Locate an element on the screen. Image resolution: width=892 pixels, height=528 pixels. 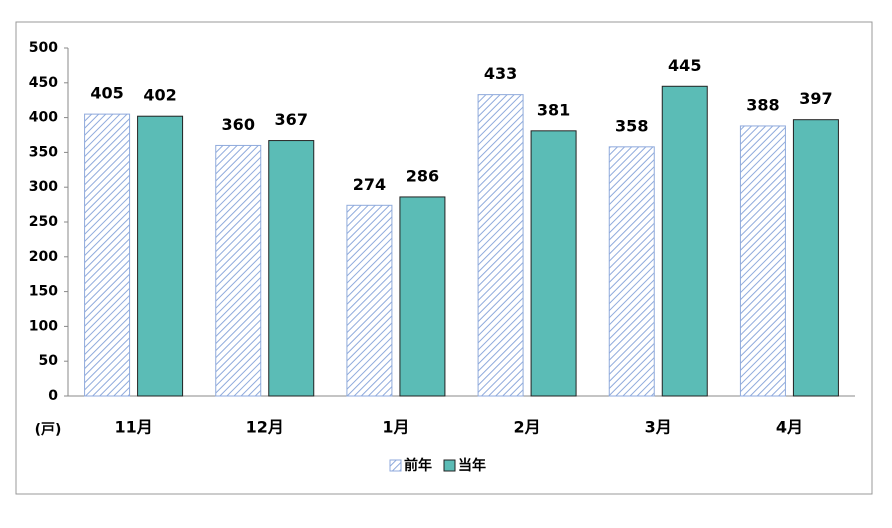
value-label: 397 is located at coordinates (815, 98).